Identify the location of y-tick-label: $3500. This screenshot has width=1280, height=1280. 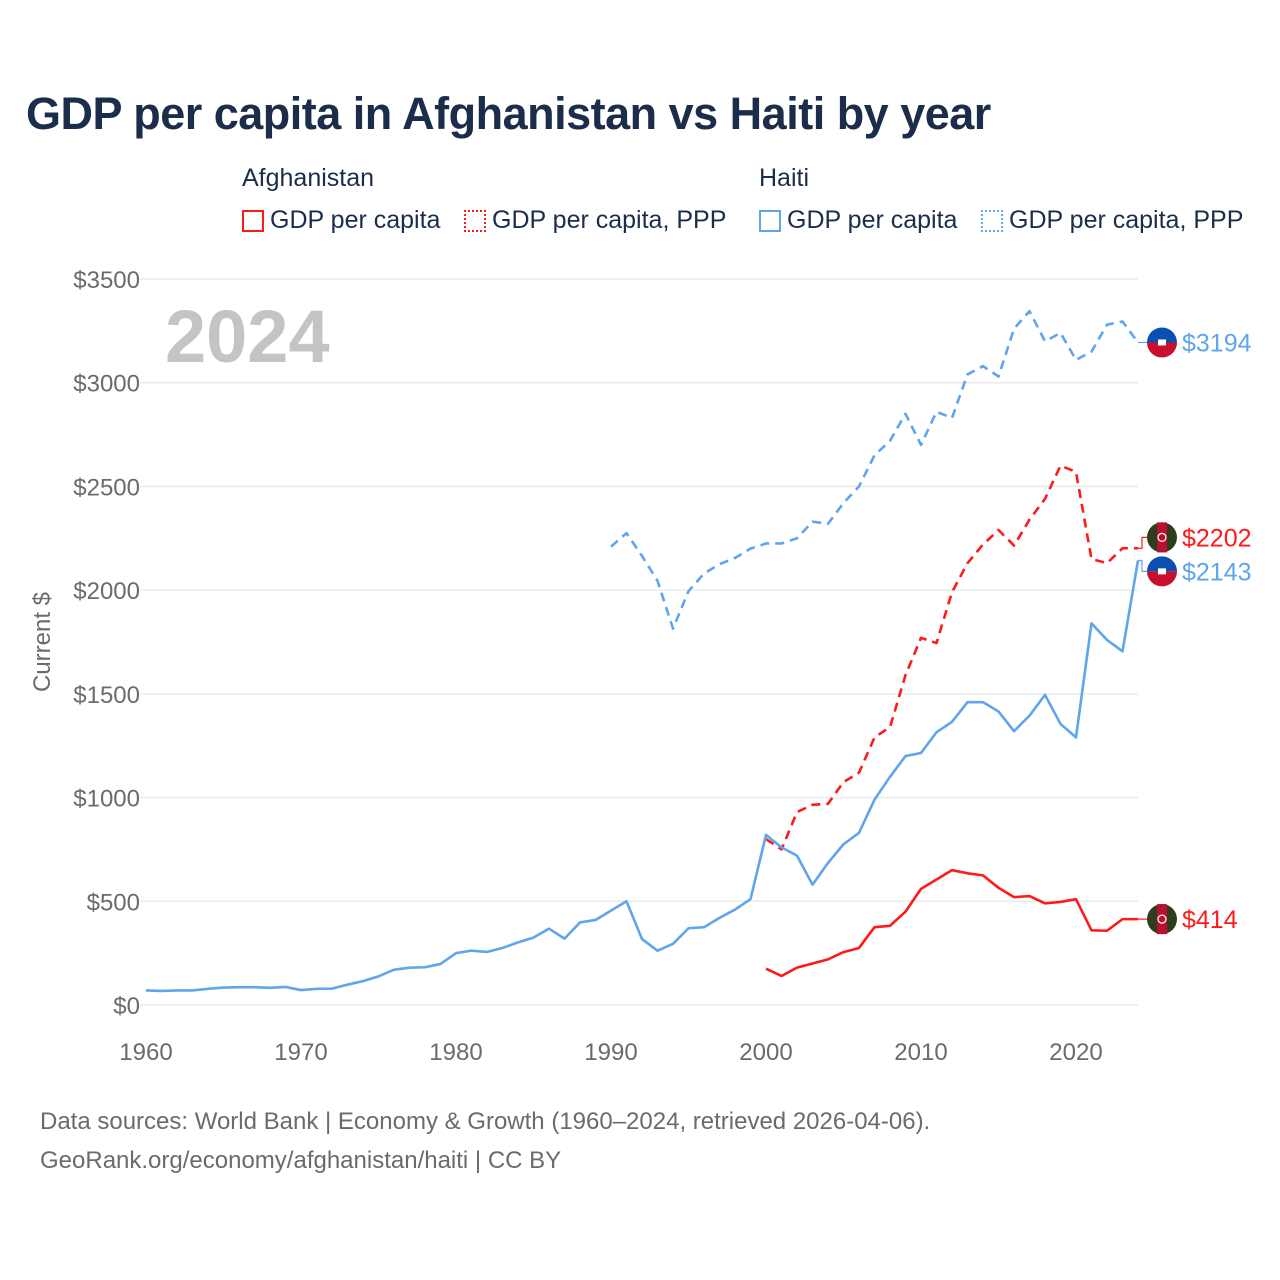
(106, 280).